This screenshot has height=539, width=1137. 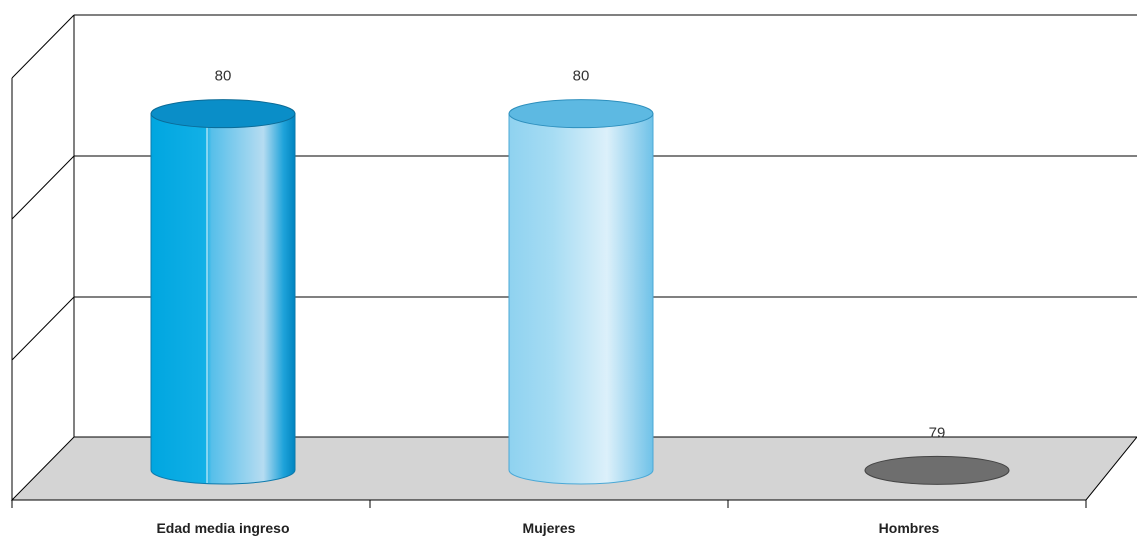 I want to click on category-label: Mujeres, so click(x=549, y=528).